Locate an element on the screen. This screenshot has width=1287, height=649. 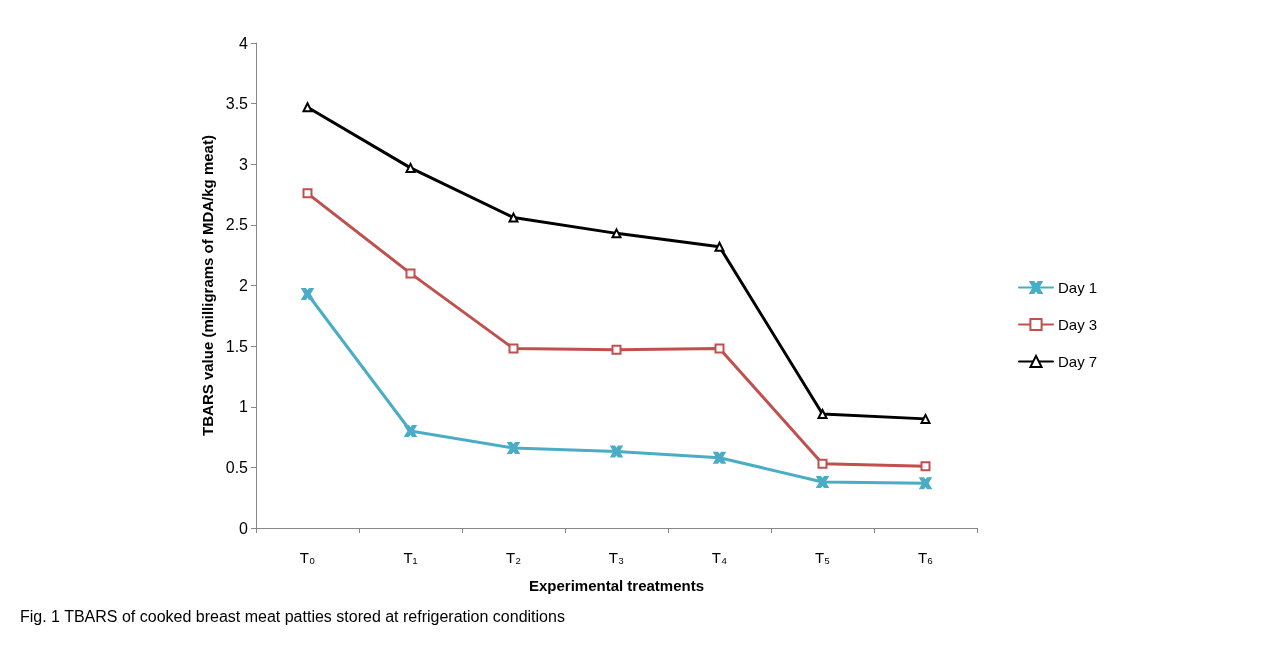
y-tick-label: 3.5 is located at coordinates (237, 104).